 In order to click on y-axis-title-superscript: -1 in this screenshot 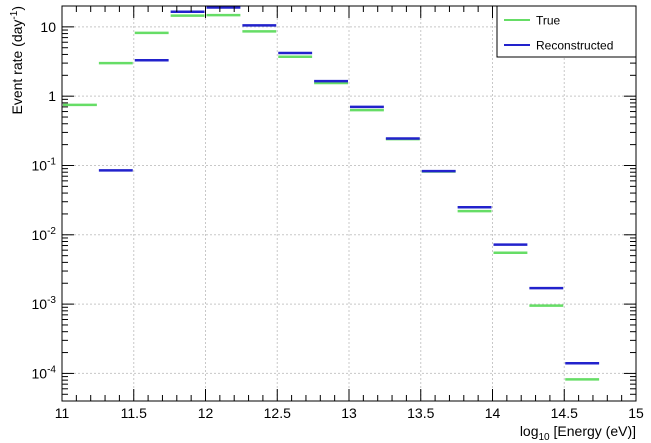, I will do `click(14, 14)`.